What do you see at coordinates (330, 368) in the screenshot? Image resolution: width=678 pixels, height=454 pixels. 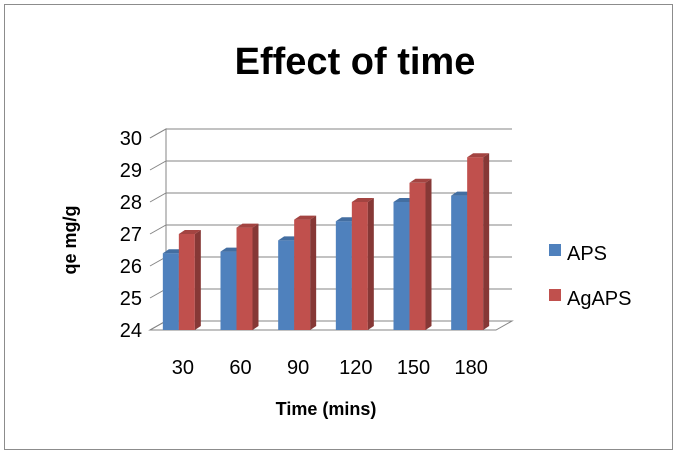 I see `x-axis-ticks: 30 60 90 120 150 180` at bounding box center [330, 368].